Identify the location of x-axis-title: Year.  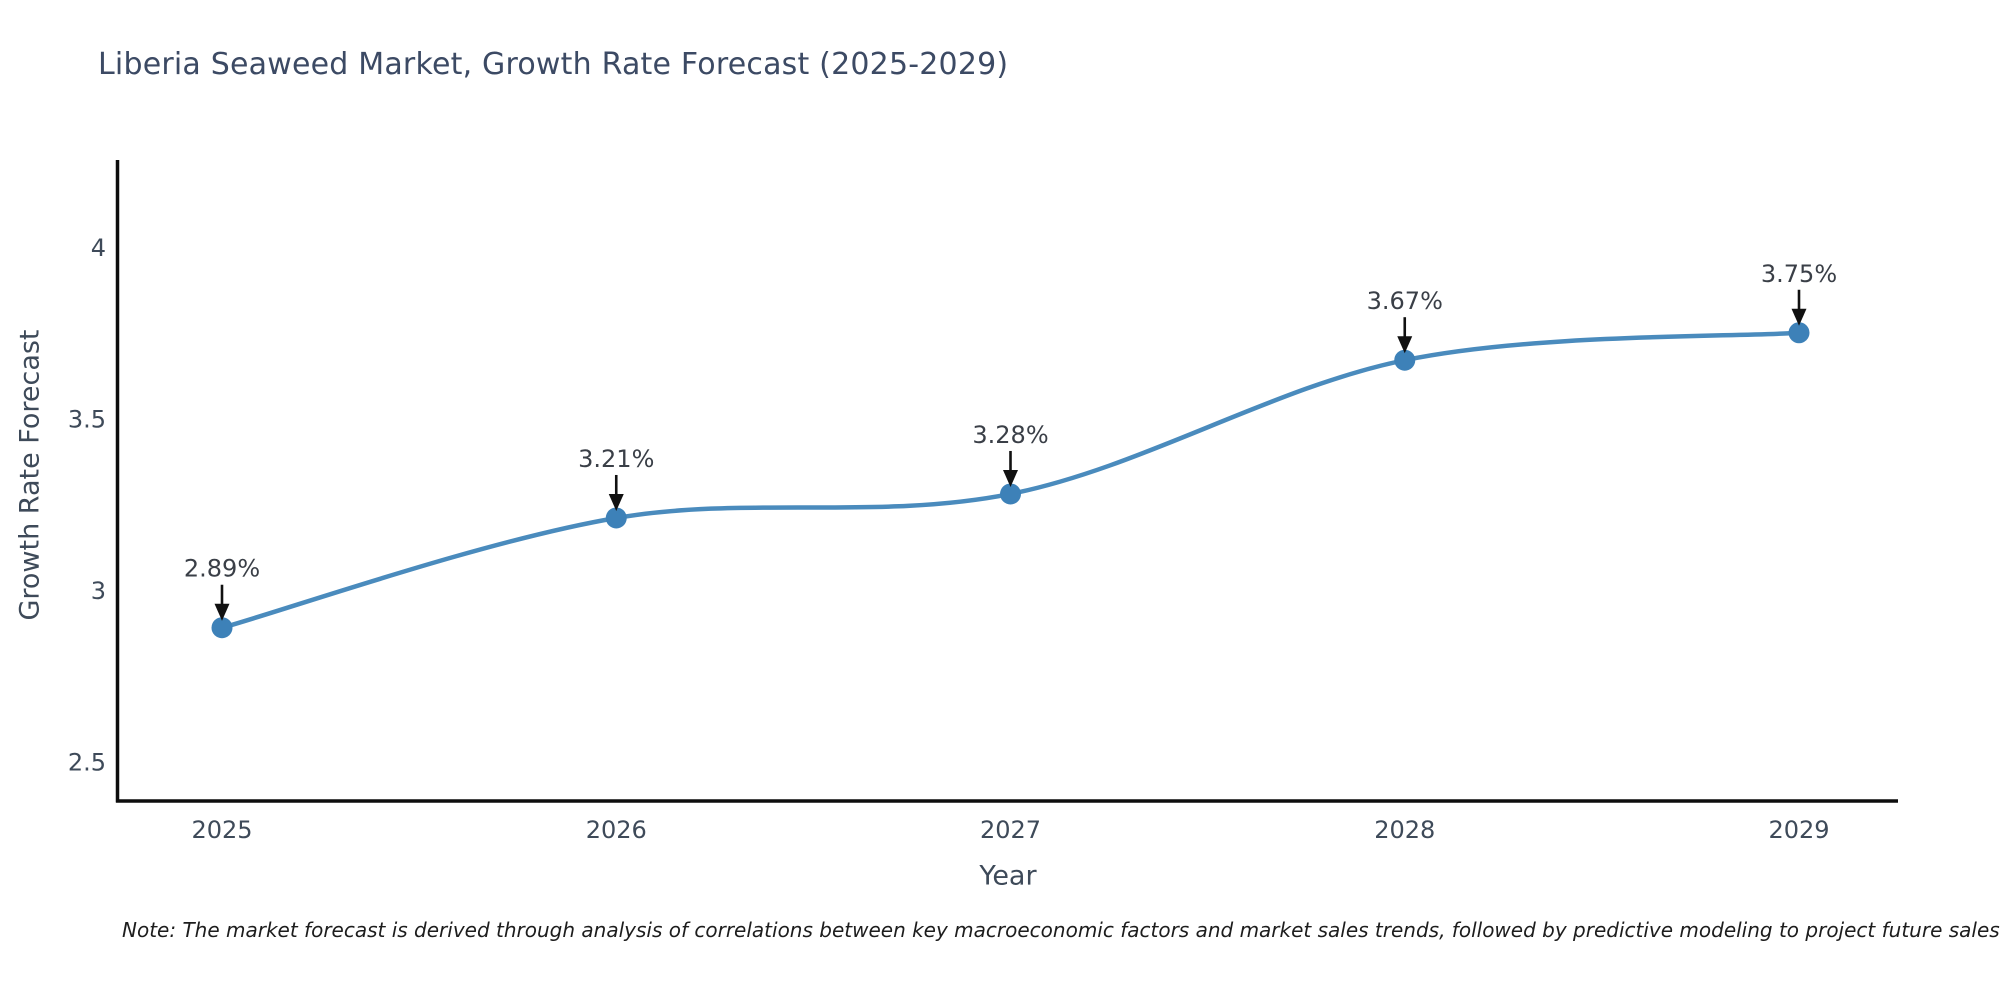
(1008, 876).